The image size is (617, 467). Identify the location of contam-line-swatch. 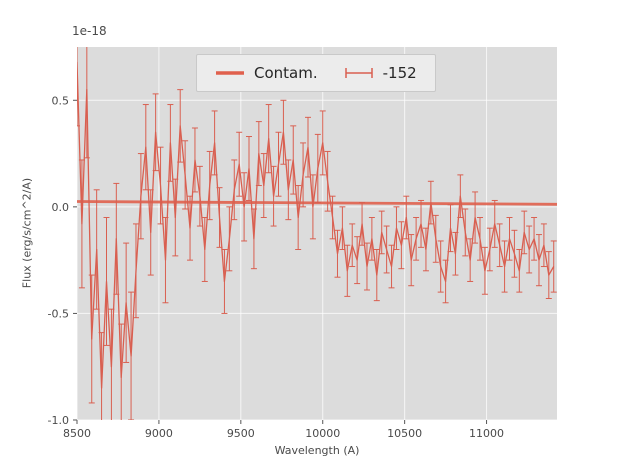
(230, 73).